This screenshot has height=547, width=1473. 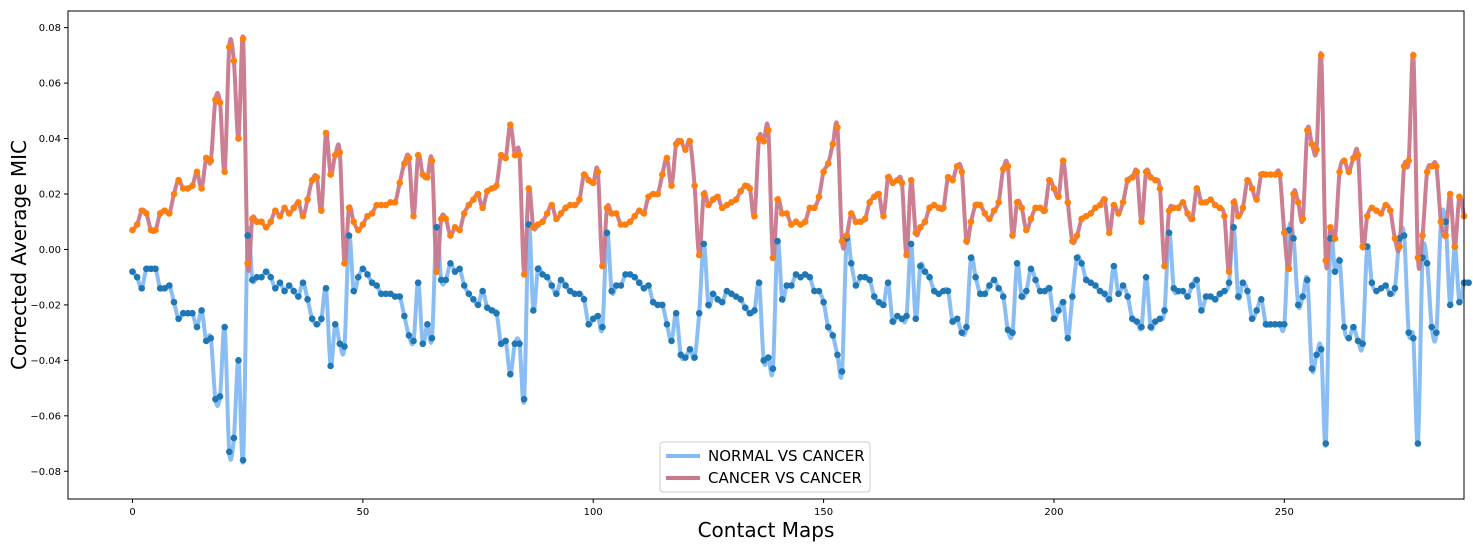 What do you see at coordinates (50, 250) in the screenshot?
I see `y-tick-label: 0.00` at bounding box center [50, 250].